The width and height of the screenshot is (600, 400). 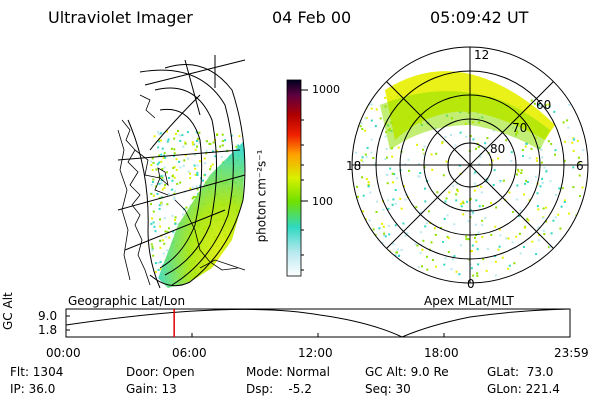 What do you see at coordinates (288, 372) in the screenshot?
I see `status-mode: Mode: Normal` at bounding box center [288, 372].